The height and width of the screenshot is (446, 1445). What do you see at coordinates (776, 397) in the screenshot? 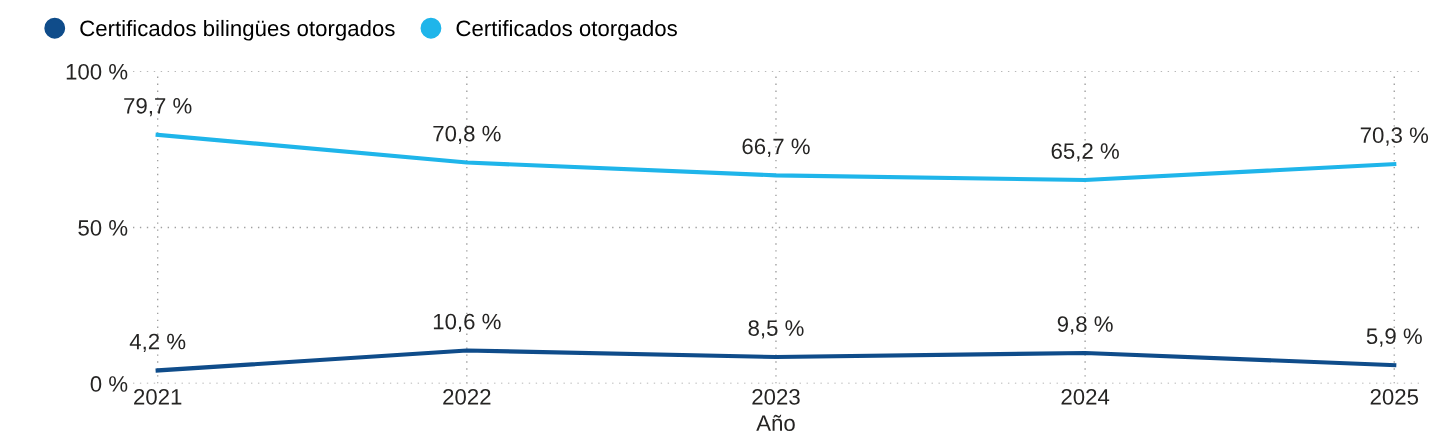
I see `x-tick-label: 2023` at bounding box center [776, 397].